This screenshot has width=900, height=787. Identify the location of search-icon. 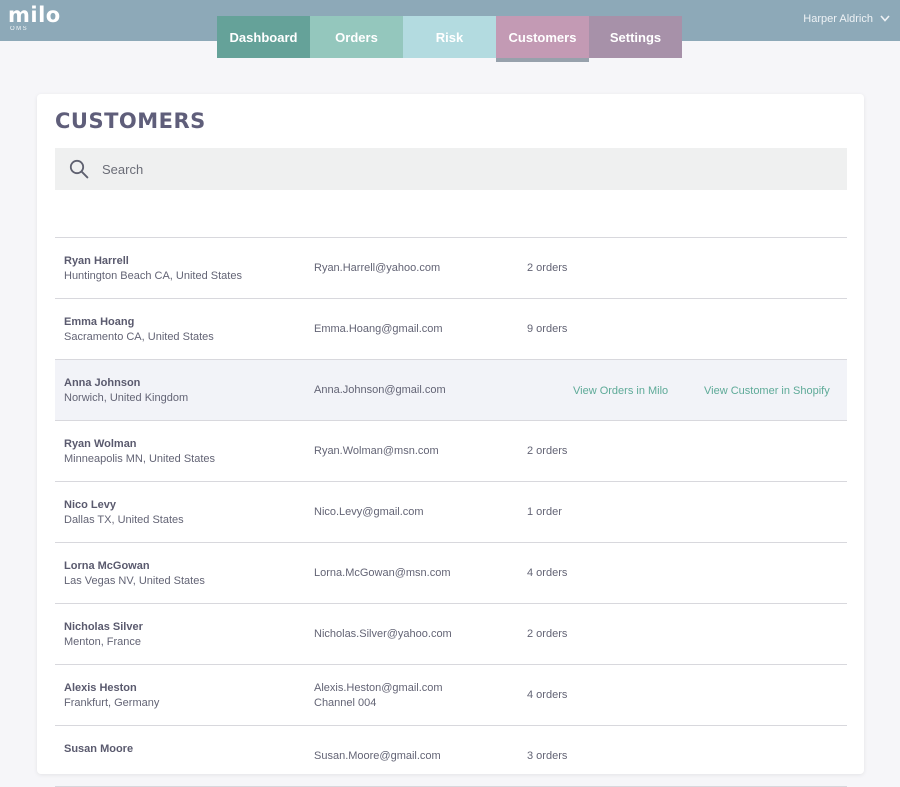
(79, 169).